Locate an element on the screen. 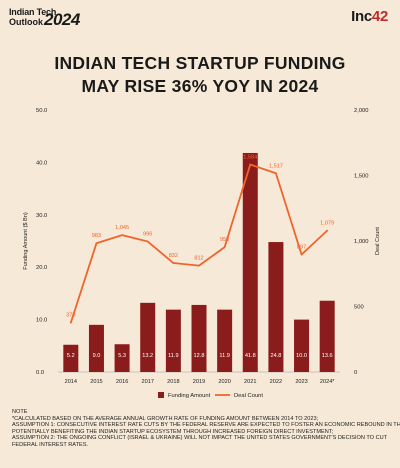  y-tick-label: 50.0 is located at coordinates (41, 111).